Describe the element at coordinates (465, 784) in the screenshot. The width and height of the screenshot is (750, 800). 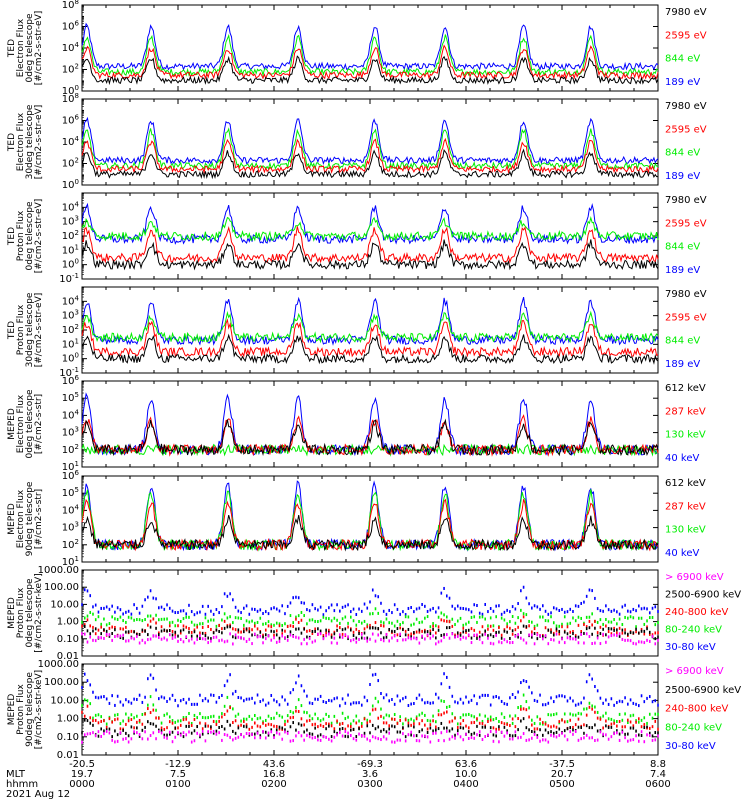
I see `x-tick-time: 0400` at that location.